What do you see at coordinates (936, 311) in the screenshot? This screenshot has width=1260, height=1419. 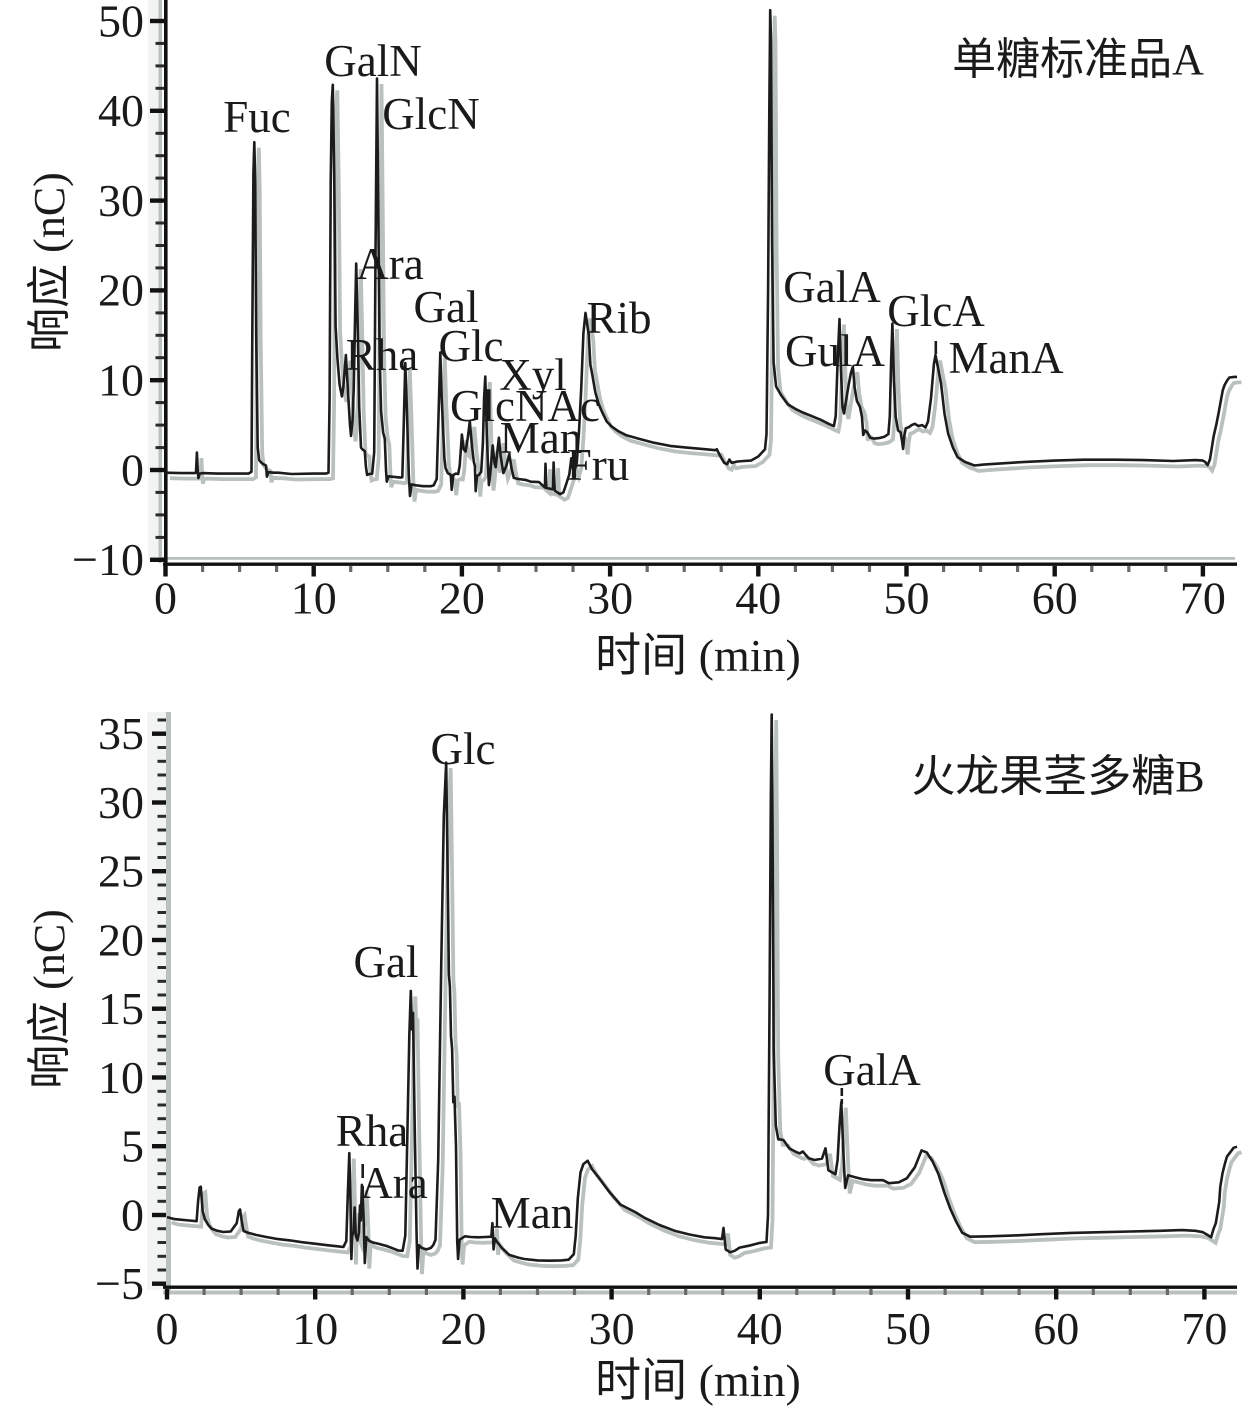 I see `svg-text: GlcA` at bounding box center [936, 311].